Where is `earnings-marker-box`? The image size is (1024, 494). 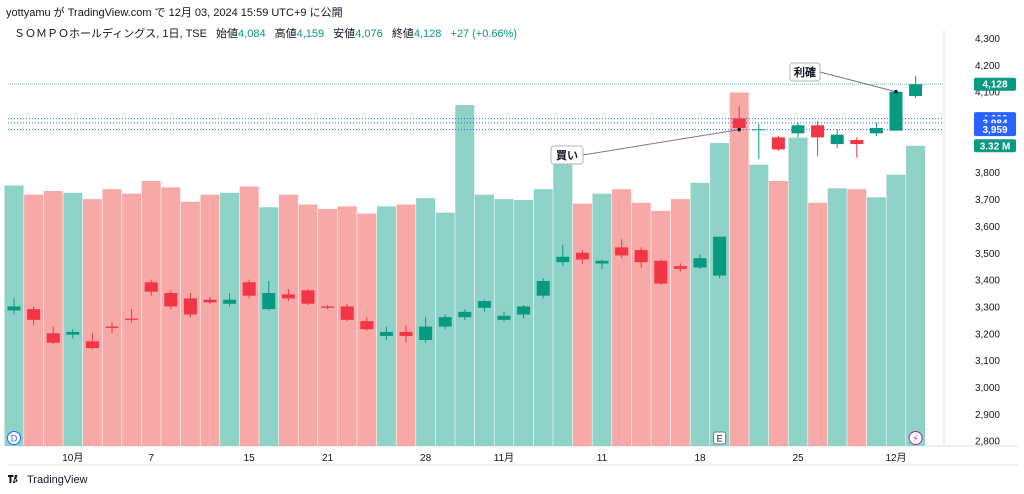
earnings-marker-box is located at coordinates (720, 438).